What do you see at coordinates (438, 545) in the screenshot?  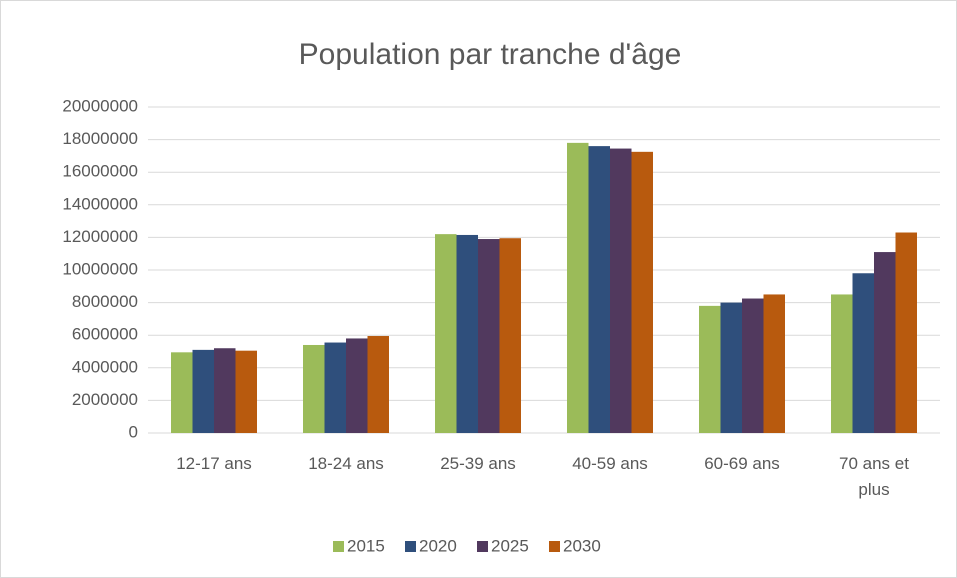 I see `legend-label: 2020` at bounding box center [438, 545].